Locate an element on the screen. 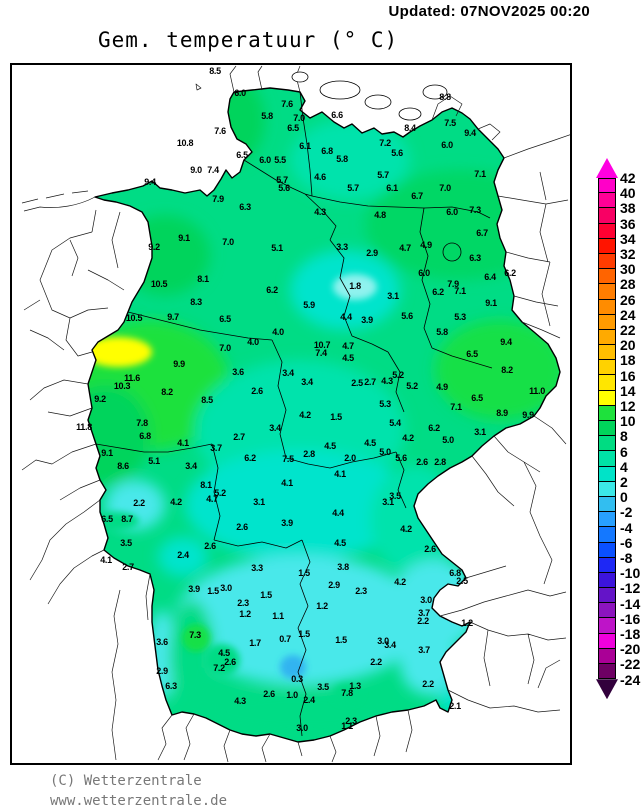  temp-label: 11.6 is located at coordinates (132, 378).